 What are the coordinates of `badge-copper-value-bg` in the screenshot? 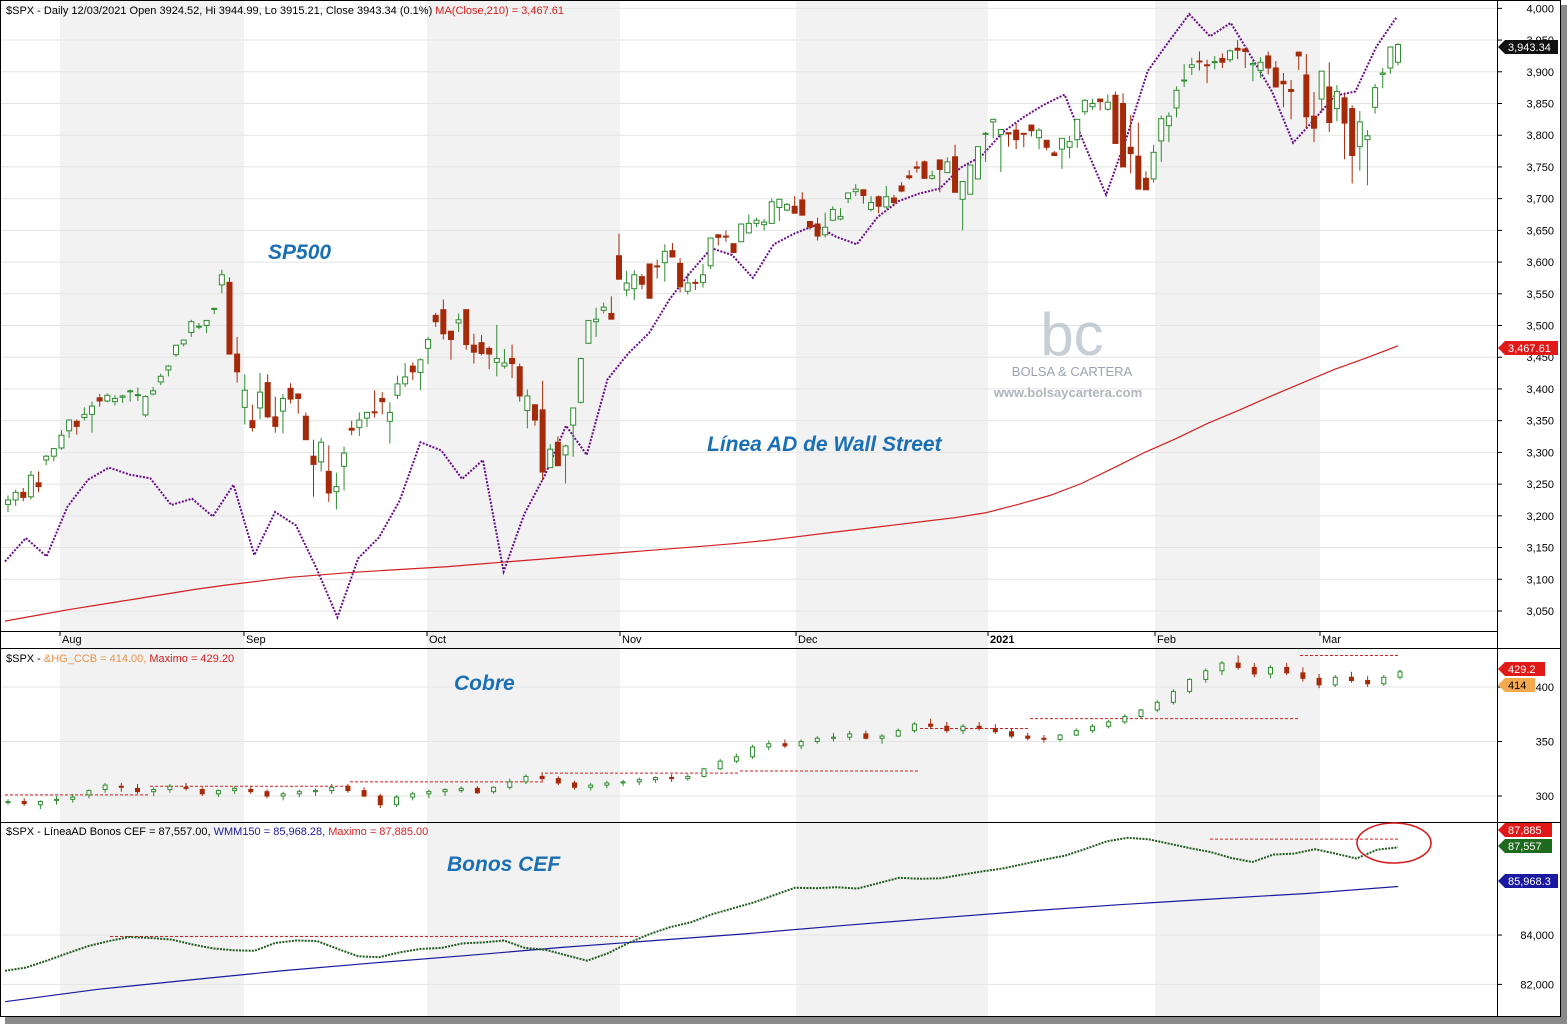 It's located at (1516, 685).